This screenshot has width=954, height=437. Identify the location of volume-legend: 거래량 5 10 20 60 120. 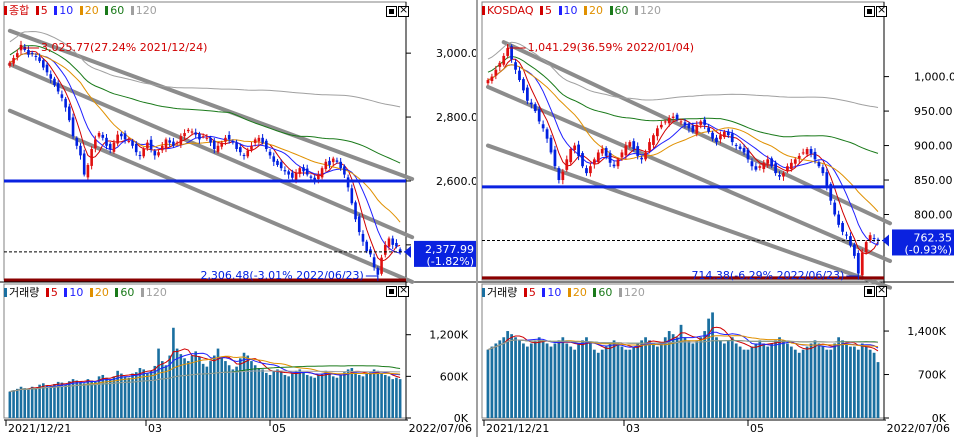
(87, 293).